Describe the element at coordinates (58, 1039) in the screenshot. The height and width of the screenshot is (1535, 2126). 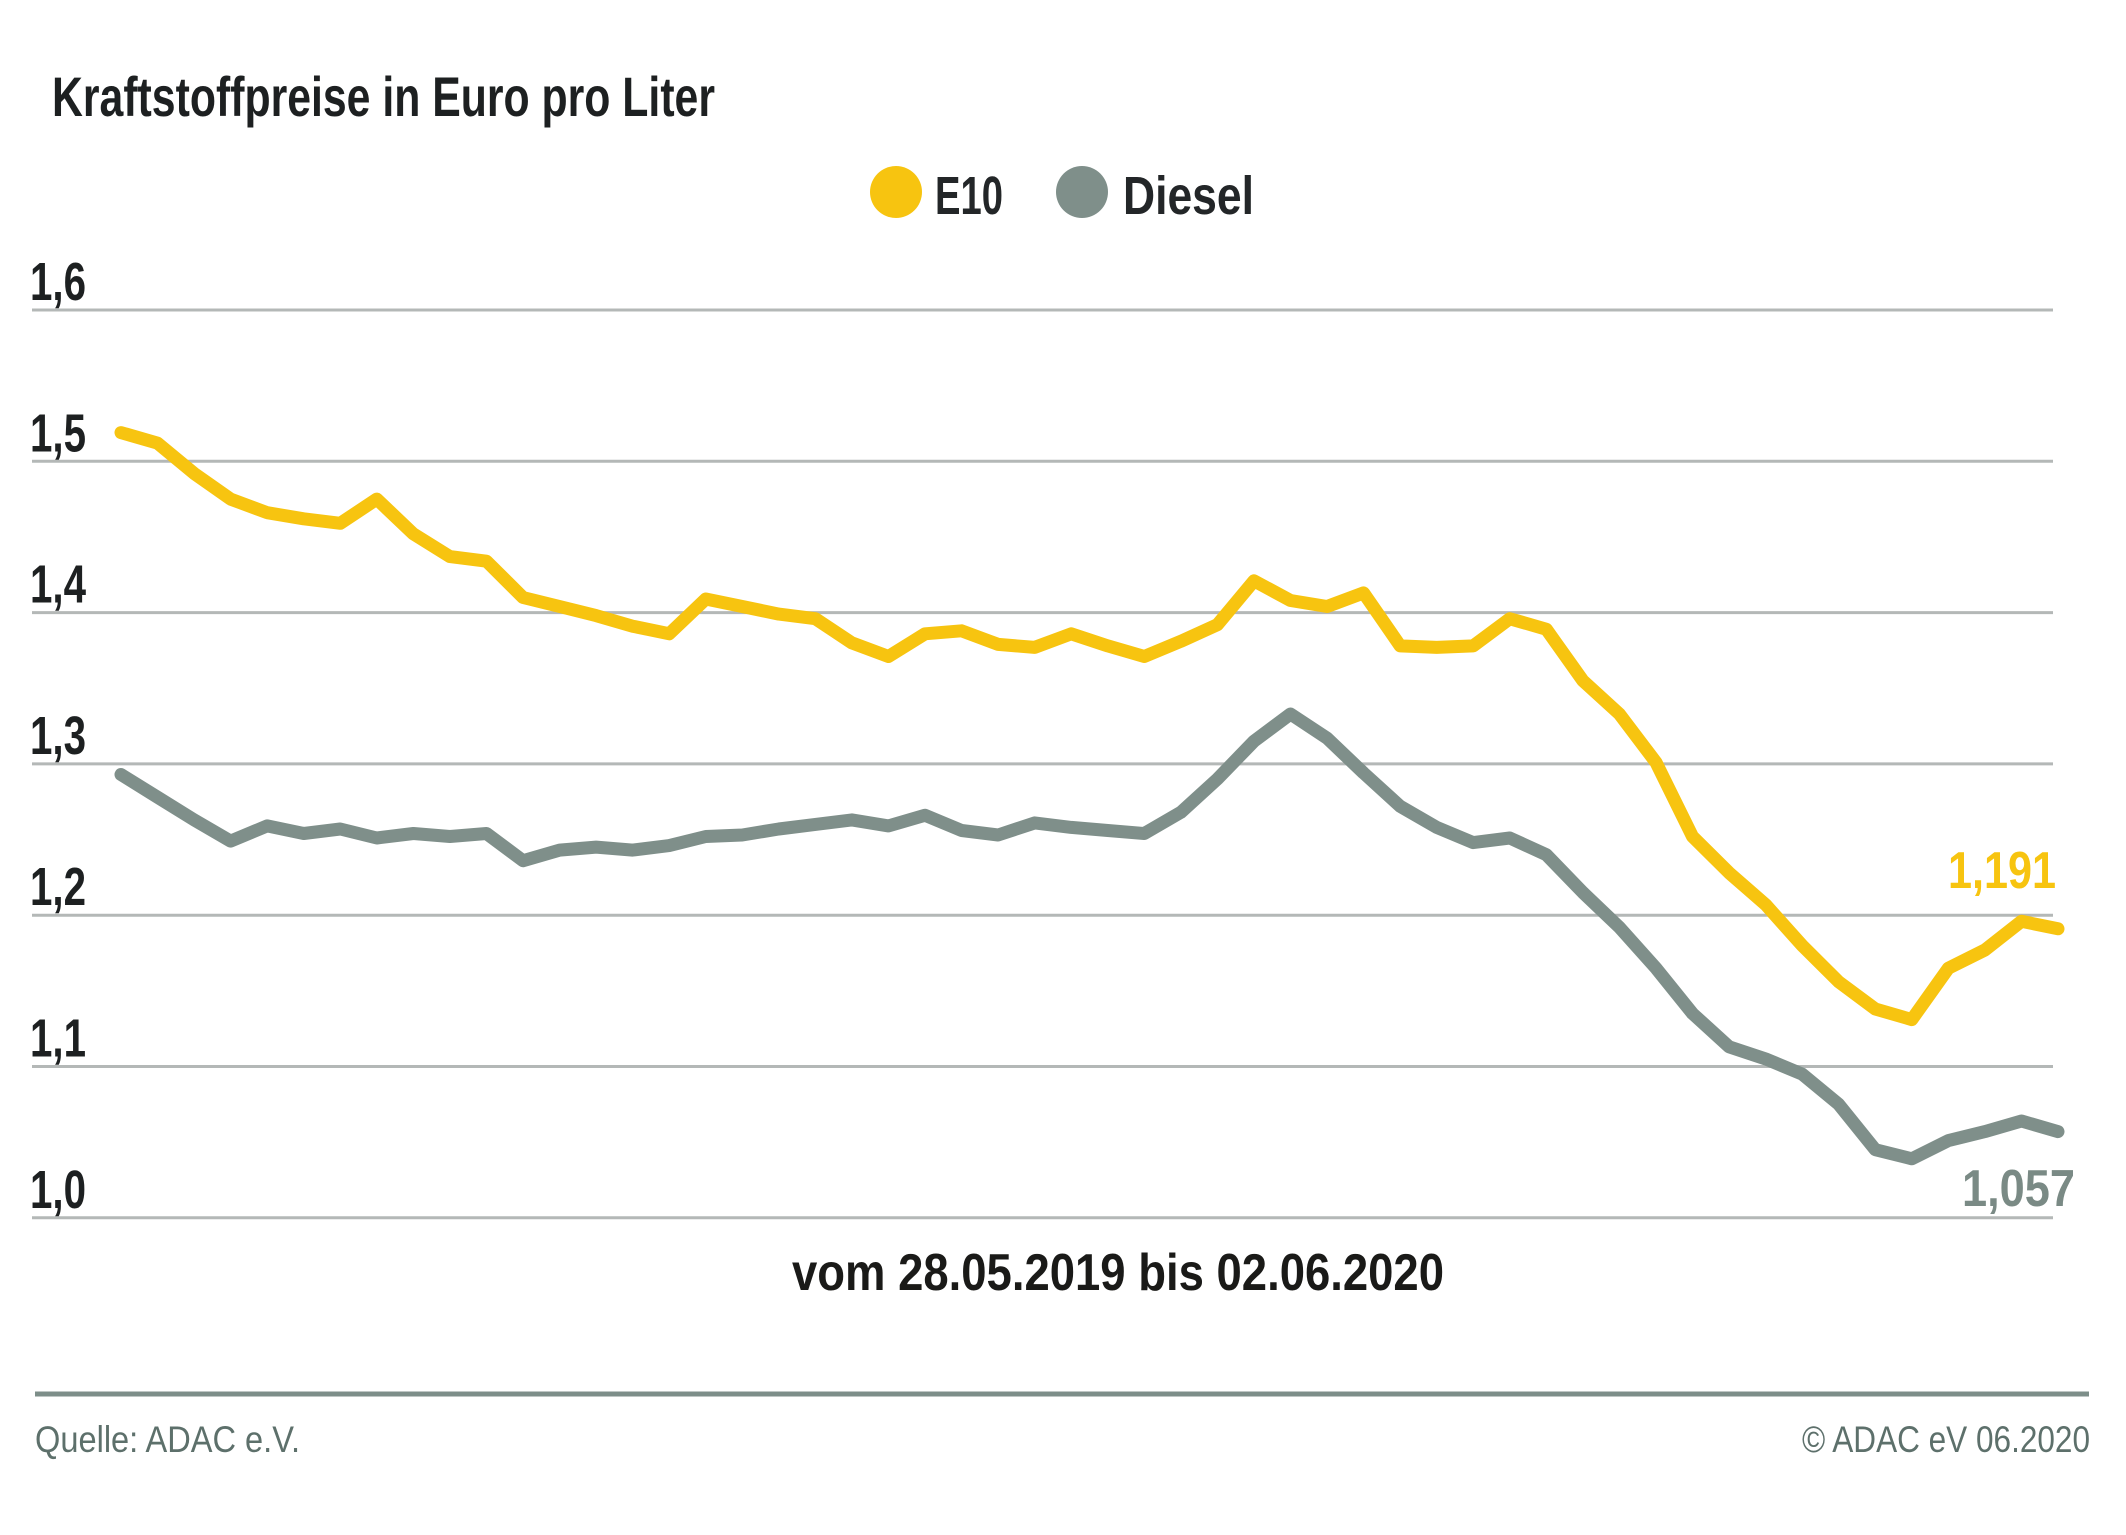
I see `y-tick-label-1.1: 1,1` at that location.